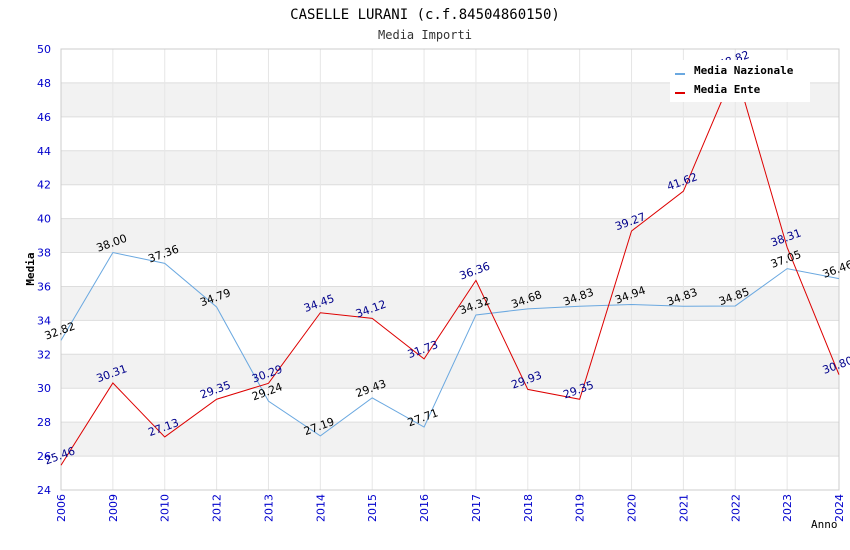 This screenshot has height=550, width=850. What do you see at coordinates (44, 83) in the screenshot?
I see `y-tick-label: 48` at bounding box center [44, 83].